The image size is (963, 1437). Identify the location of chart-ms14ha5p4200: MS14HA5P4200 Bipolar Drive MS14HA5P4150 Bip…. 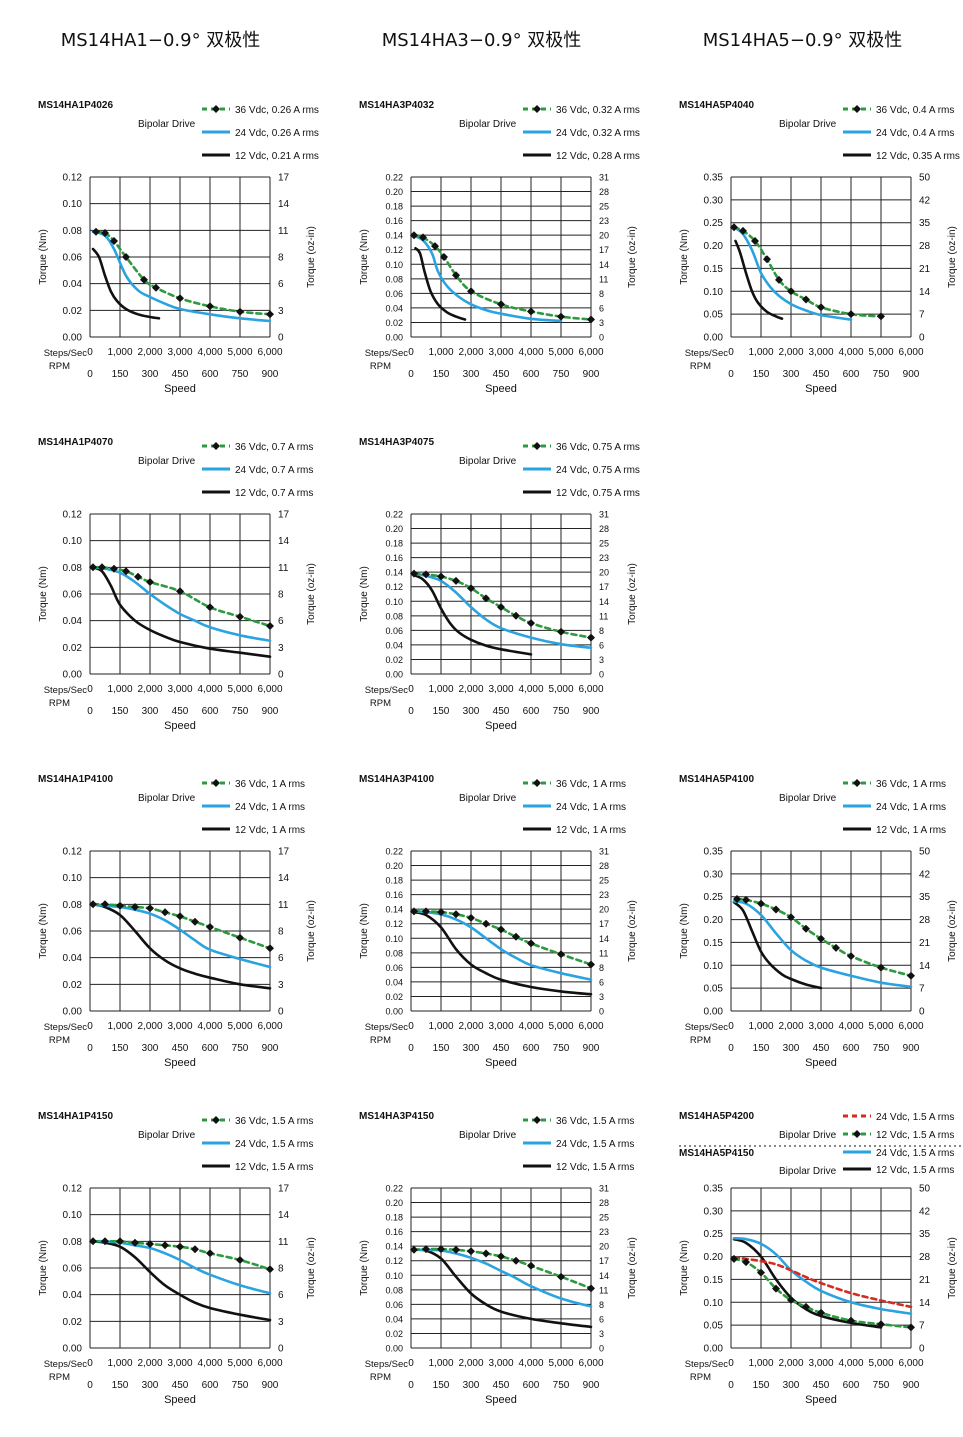
(821, 1258).